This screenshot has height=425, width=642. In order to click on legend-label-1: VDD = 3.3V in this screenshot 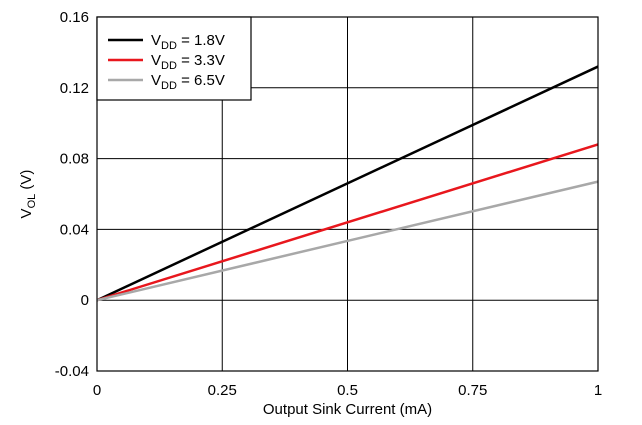, I will do `click(188, 62)`.